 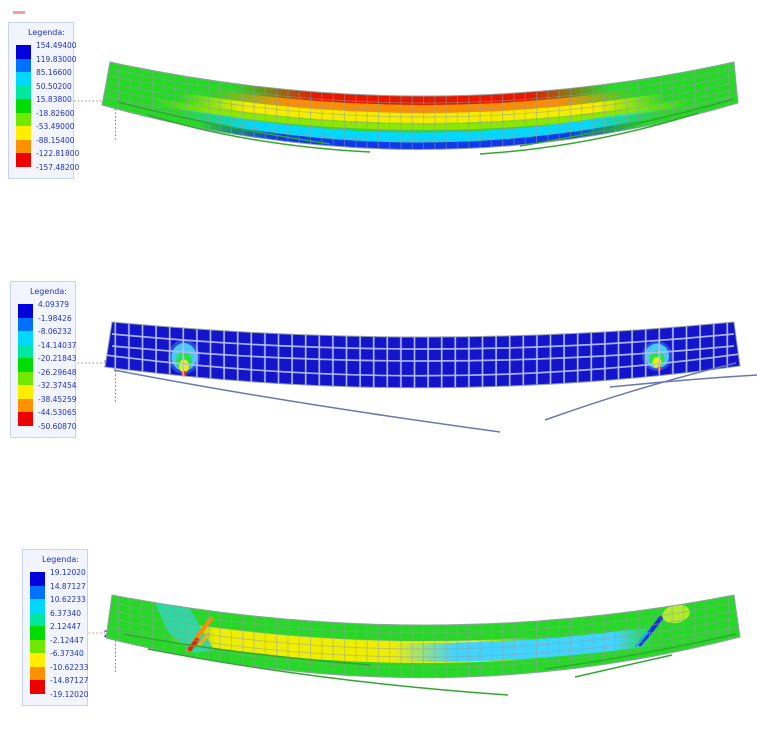 What do you see at coordinates (57, 385) in the screenshot?
I see `legend-value: -32.37454` at bounding box center [57, 385].